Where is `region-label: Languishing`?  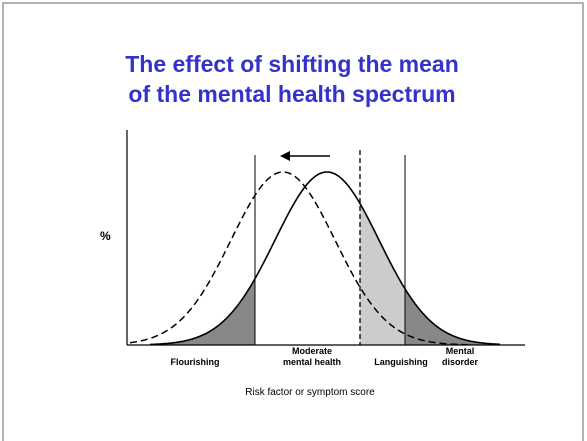
region-label: Languishing is located at coordinates (401, 362).